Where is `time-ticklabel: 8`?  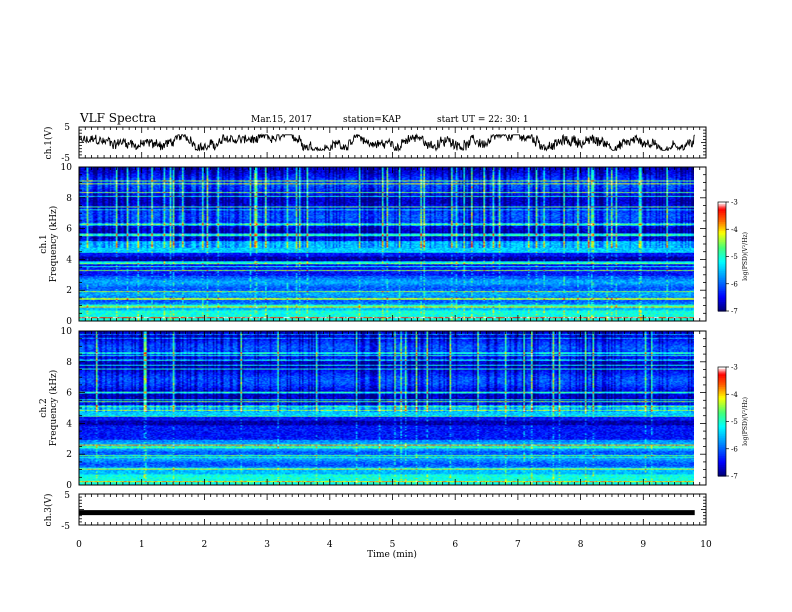
time-ticklabel: 8 is located at coordinates (581, 545).